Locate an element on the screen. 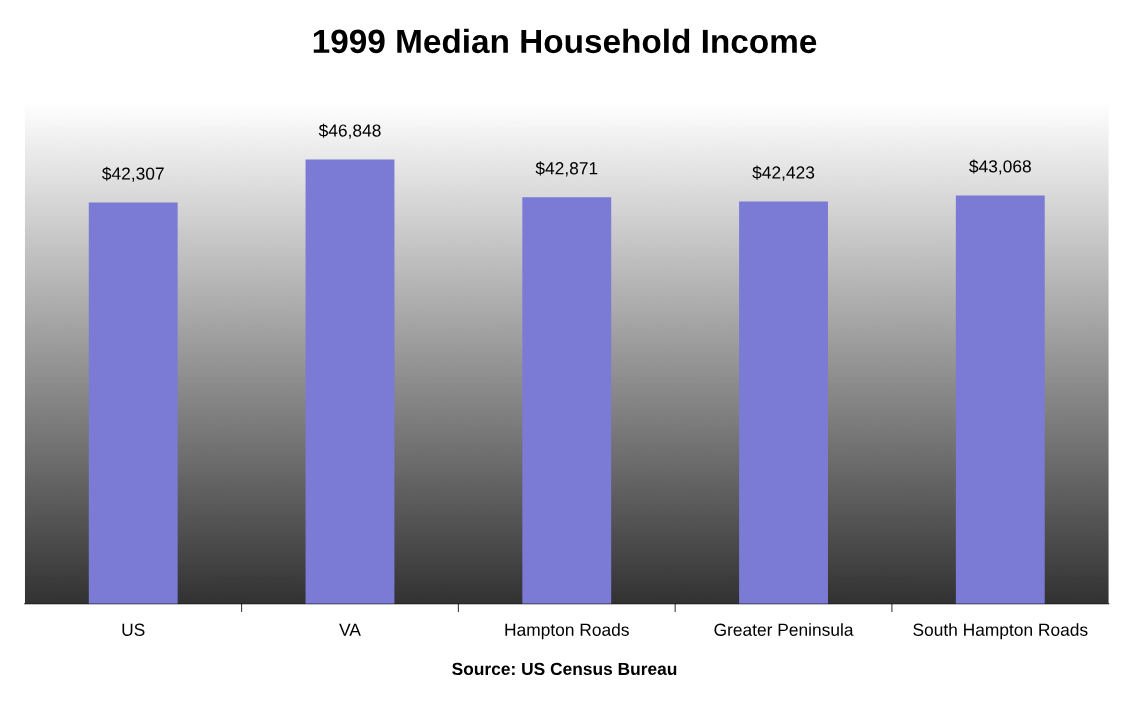  source-note: Source: US Census Bureau is located at coordinates (564, 669).